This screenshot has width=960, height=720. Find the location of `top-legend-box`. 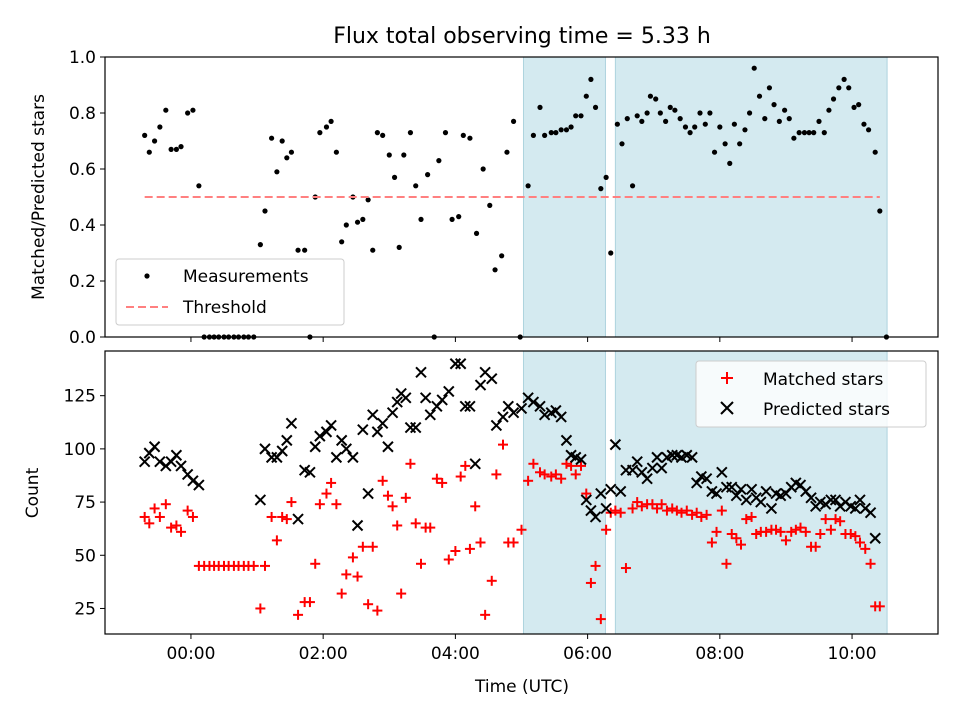

top-legend-box is located at coordinates (230, 292).